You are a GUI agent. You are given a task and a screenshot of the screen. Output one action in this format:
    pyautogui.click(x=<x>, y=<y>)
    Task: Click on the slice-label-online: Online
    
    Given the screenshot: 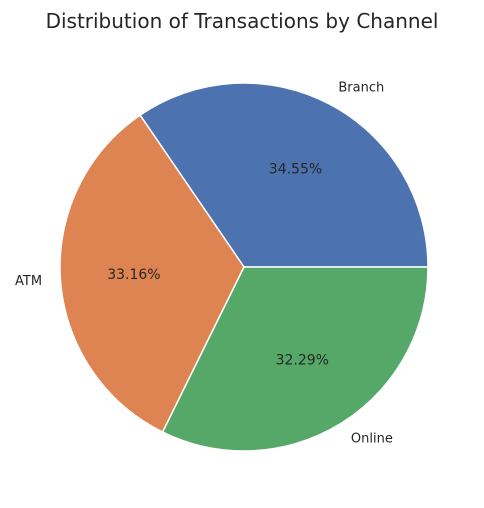 What is the action you would take?
    pyautogui.click(x=372, y=438)
    